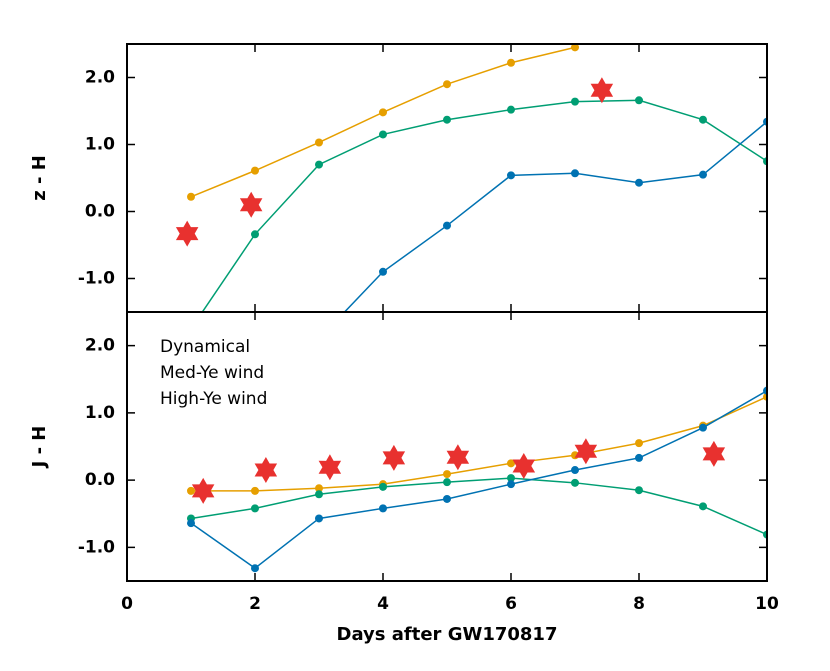  I want to click on legend-entry: High-Ye wind, so click(213, 399).